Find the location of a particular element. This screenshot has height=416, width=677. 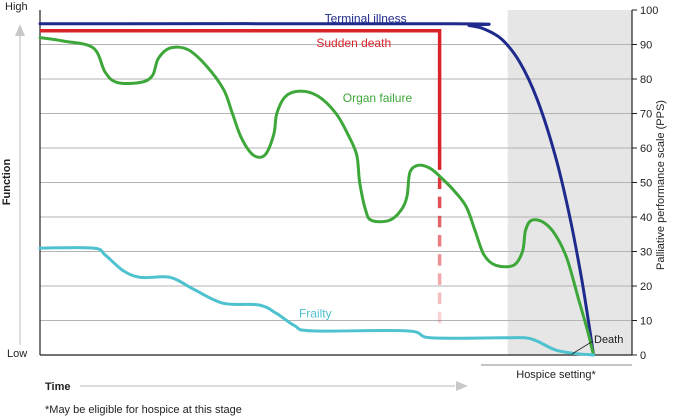

y-tick-label: 90 is located at coordinates (646, 46).